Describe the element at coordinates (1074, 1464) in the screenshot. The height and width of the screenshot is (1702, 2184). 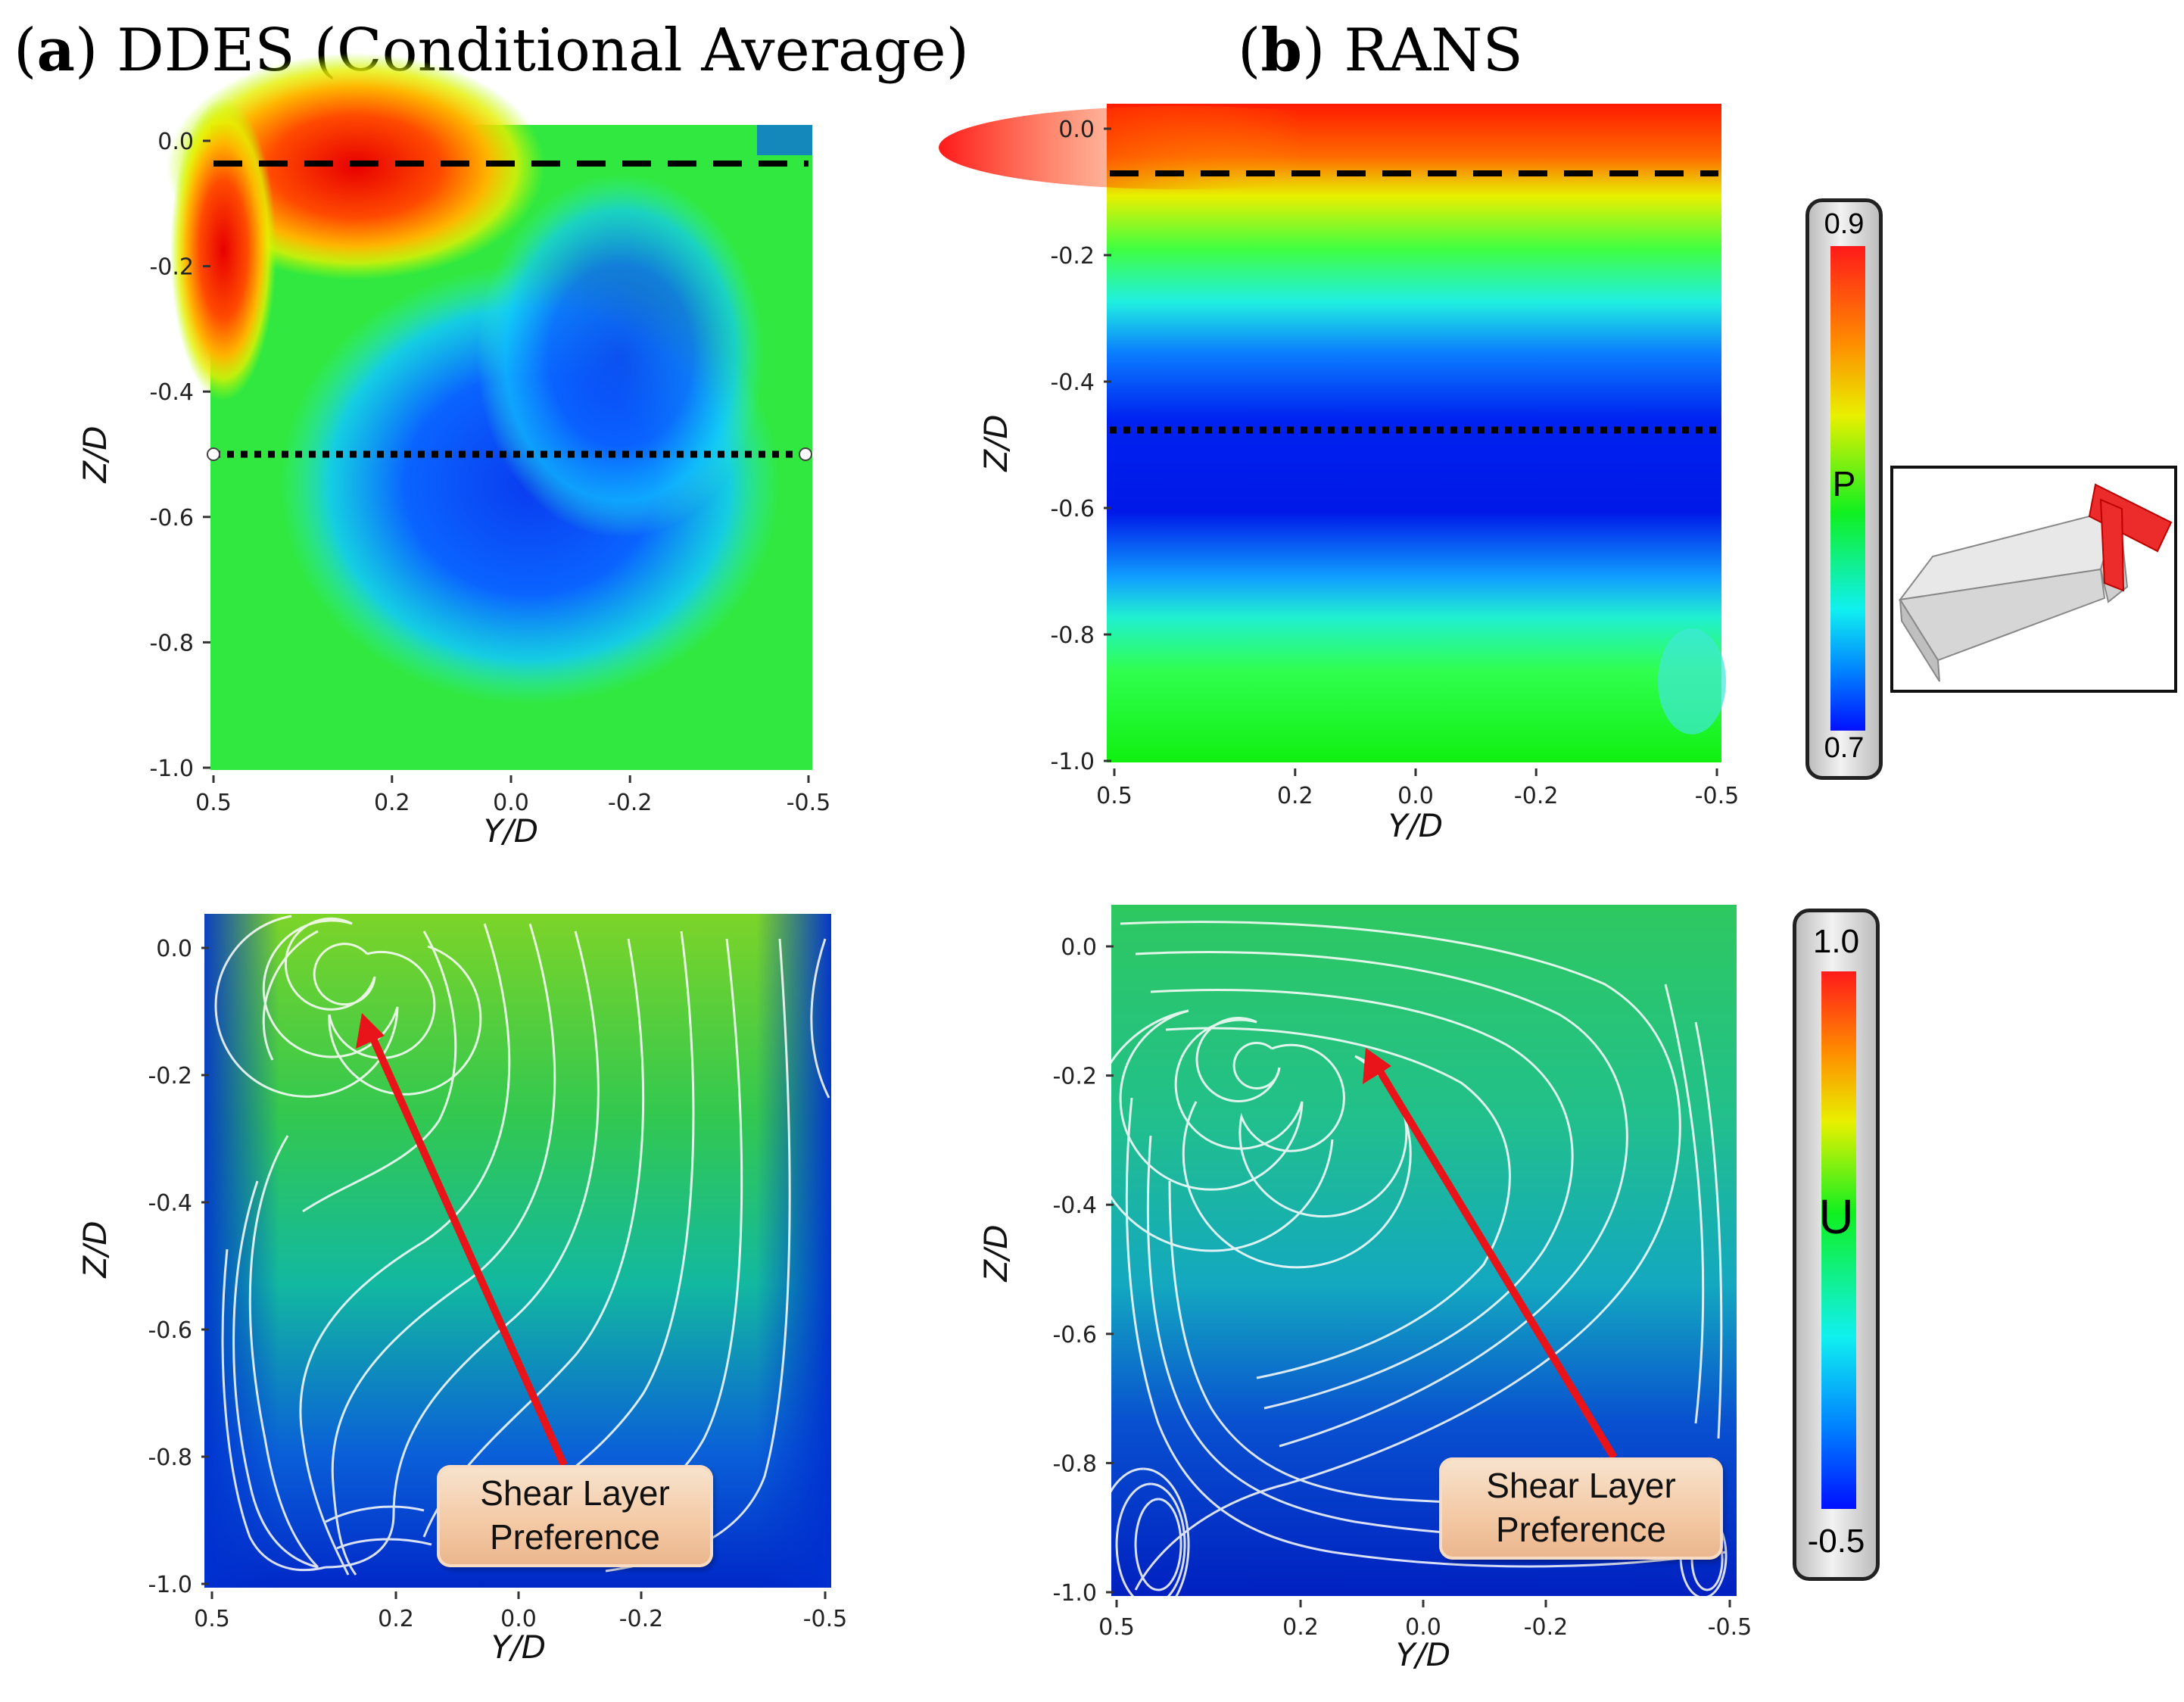
I see `y-tick-label-b-bottom: -0.8` at that location.